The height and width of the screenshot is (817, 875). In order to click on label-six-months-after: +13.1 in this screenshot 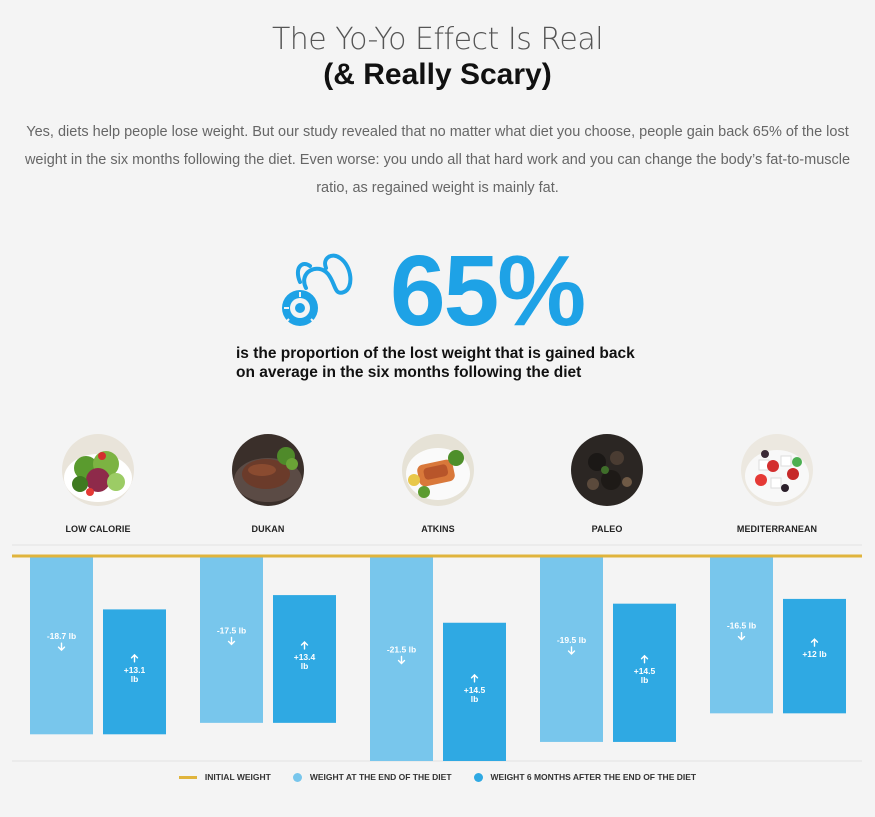, I will do `click(135, 670)`.